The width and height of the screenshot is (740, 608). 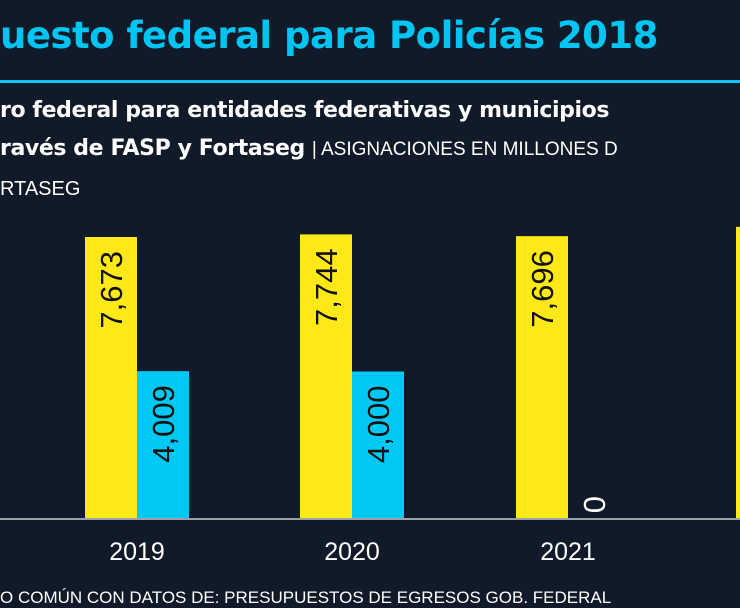 I want to click on subtitle-bold: ravés de FASP y Fortaseg, so click(x=152, y=148).